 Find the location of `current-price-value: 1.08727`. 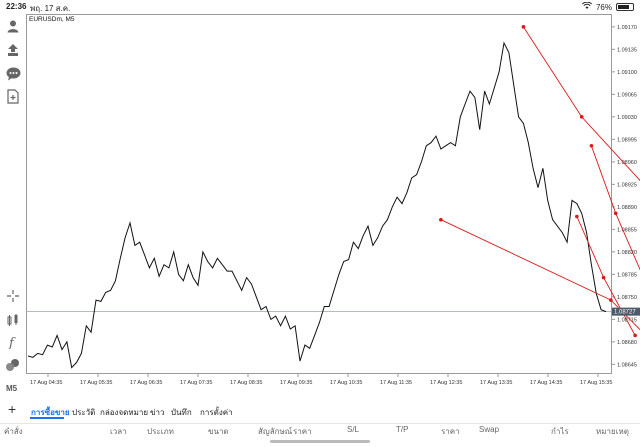

current-price-value: 1.08727 is located at coordinates (625, 313).